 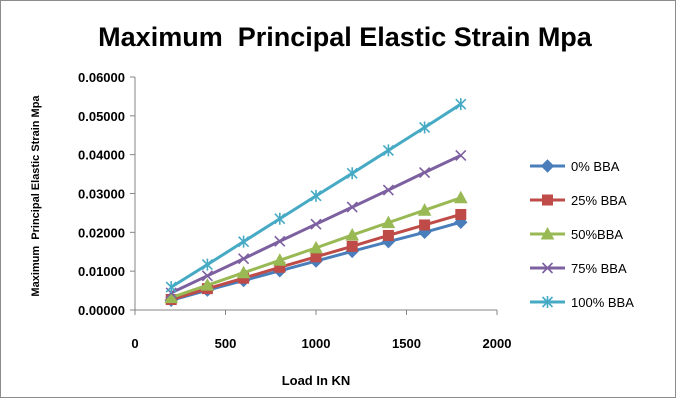 What do you see at coordinates (101, 271) in the screenshot?
I see `y-tick-label: 0.01000` at bounding box center [101, 271].